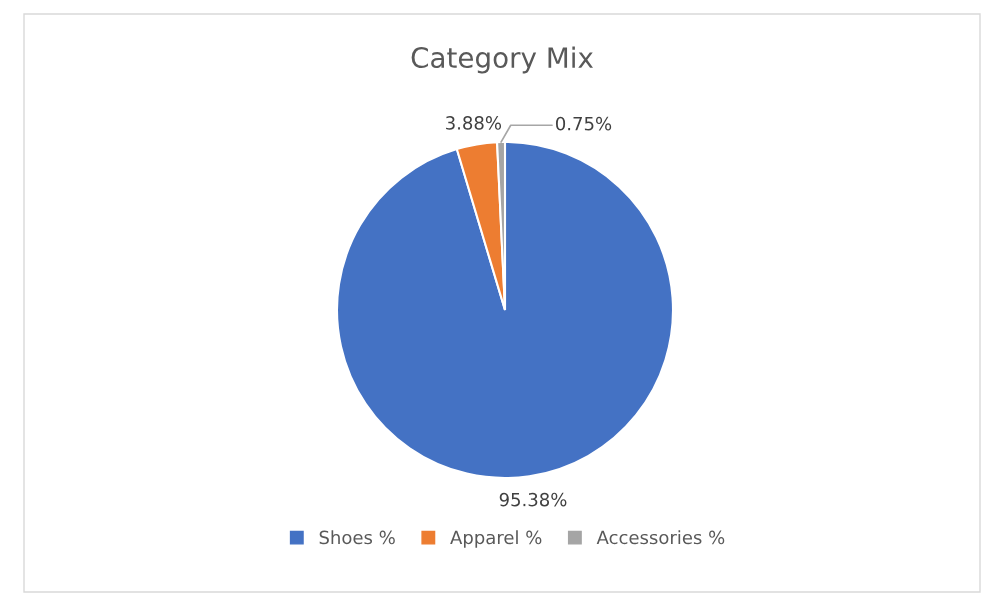 The height and width of the screenshot is (604, 1004). What do you see at coordinates (496, 539) in the screenshot?
I see `legend-label: Apparel %` at bounding box center [496, 539].